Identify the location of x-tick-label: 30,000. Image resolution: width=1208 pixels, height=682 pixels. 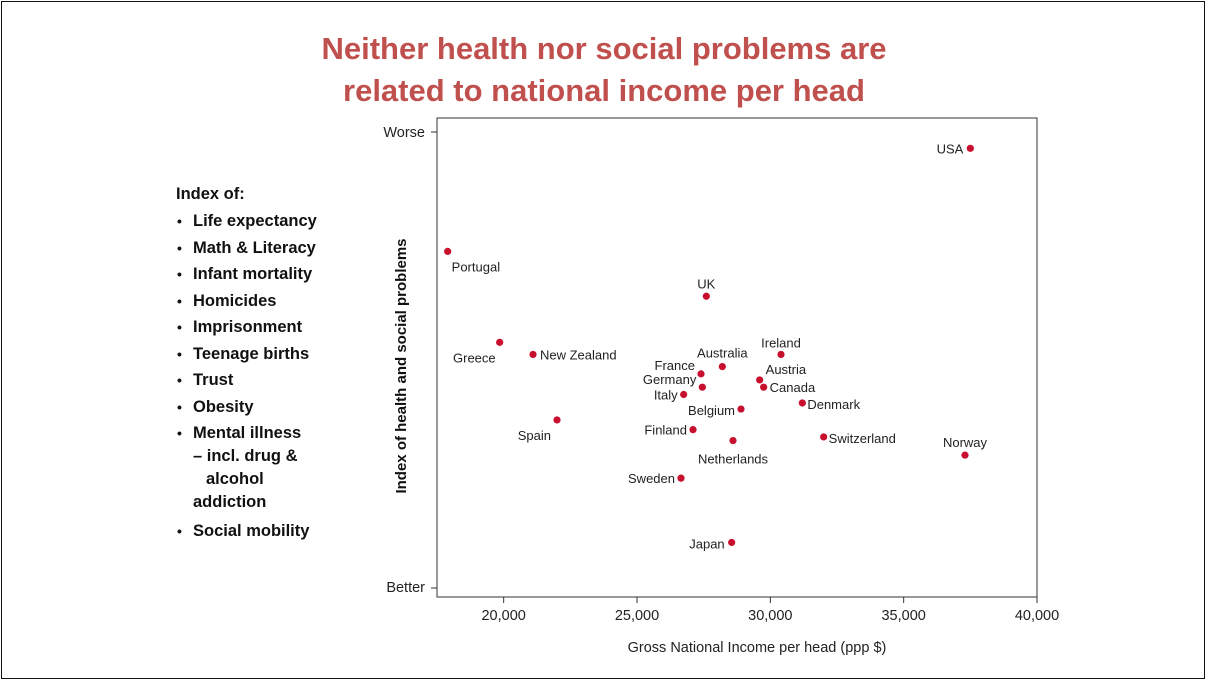
(770, 616).